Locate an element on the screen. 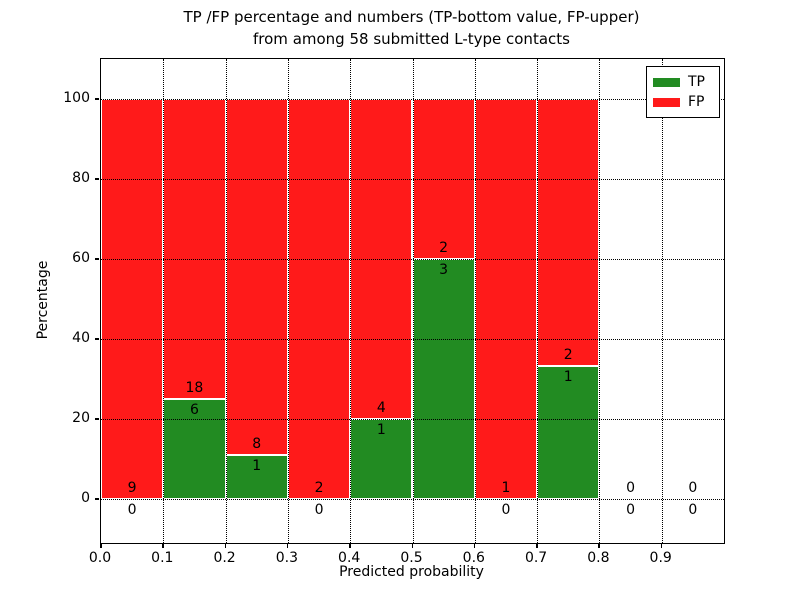 The height and width of the screenshot is (600, 800). legend-box: TP FP is located at coordinates (683, 92).